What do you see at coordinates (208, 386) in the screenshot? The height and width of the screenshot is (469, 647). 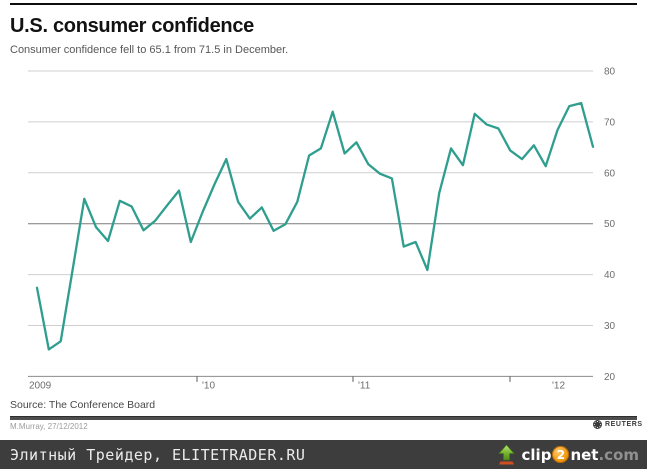 I see `x-axis-label: '10` at bounding box center [208, 386].